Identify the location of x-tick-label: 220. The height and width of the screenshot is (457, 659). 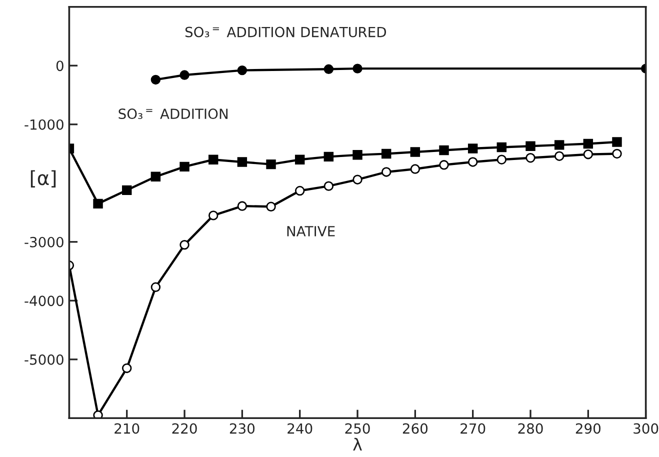
(184, 428).